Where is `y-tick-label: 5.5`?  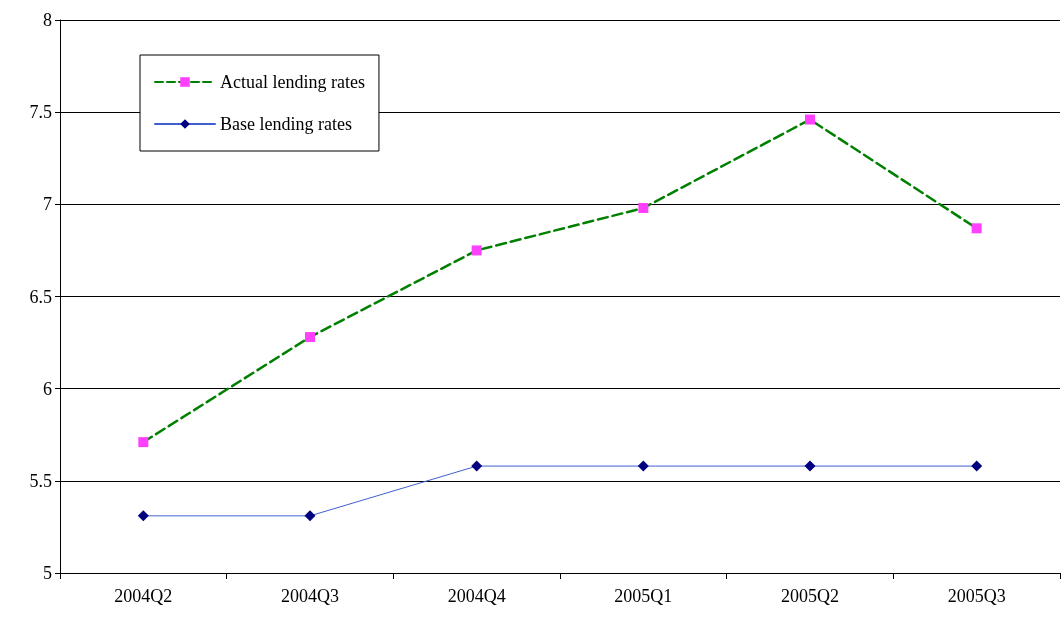
y-tick-label: 5.5 is located at coordinates (40, 480).